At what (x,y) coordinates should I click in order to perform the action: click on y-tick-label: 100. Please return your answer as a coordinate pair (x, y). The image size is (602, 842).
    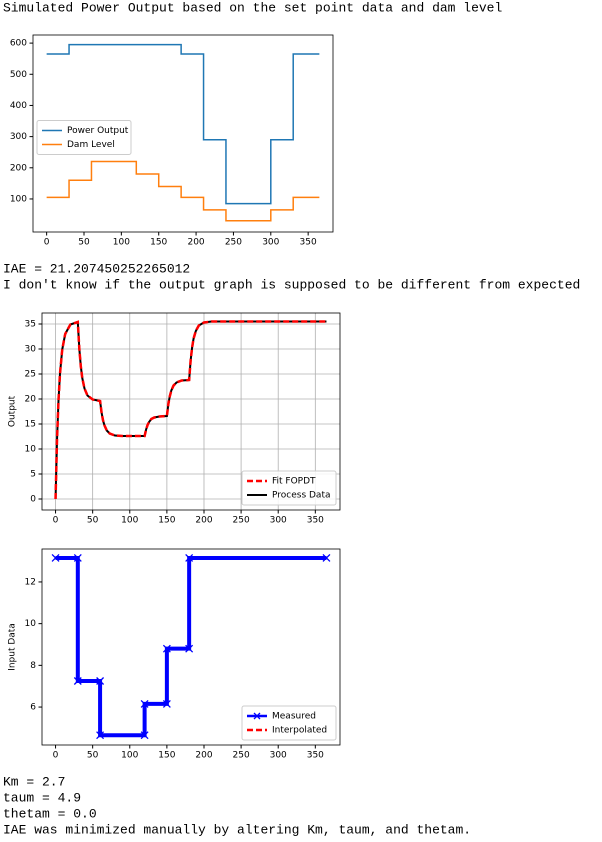
    Looking at the image, I should click on (18, 199).